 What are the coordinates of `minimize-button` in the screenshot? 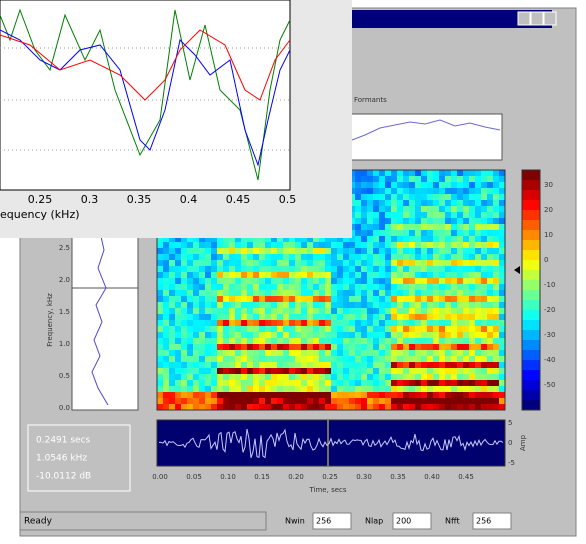 It's located at (524, 18).